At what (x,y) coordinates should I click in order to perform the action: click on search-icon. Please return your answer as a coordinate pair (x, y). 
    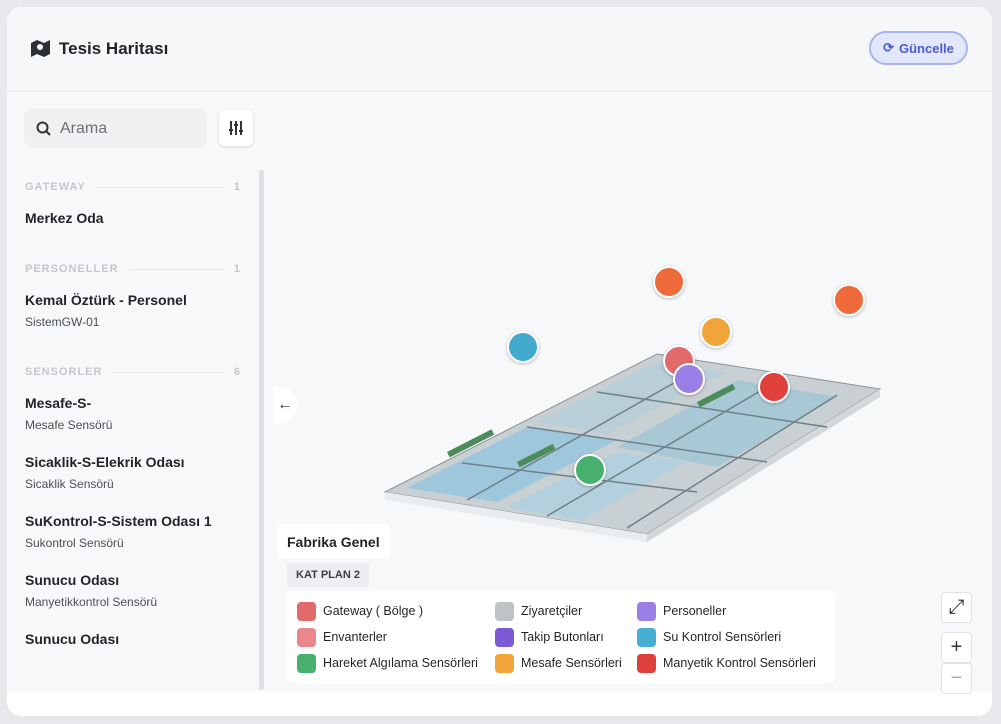
    Looking at the image, I should click on (43, 128).